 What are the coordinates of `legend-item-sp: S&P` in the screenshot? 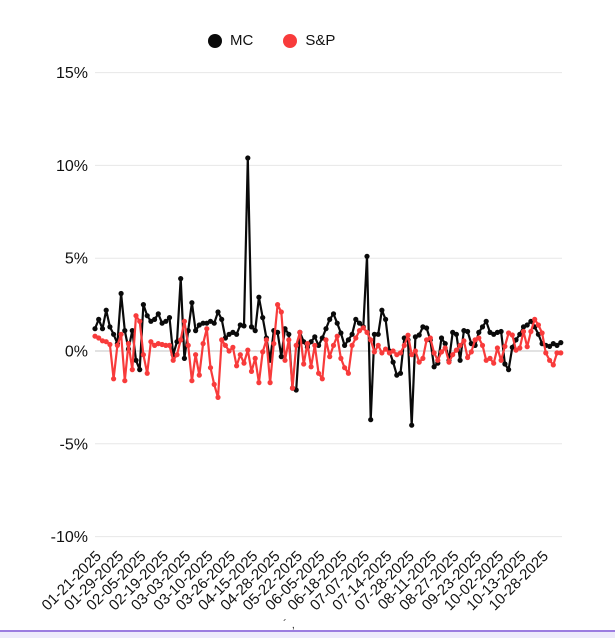 It's located at (309, 40).